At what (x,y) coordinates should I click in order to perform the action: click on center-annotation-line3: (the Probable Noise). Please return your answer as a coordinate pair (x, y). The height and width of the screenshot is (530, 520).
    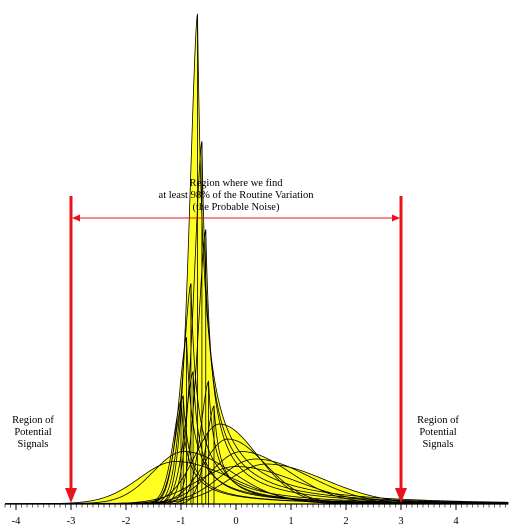
    Looking at the image, I should click on (236, 207).